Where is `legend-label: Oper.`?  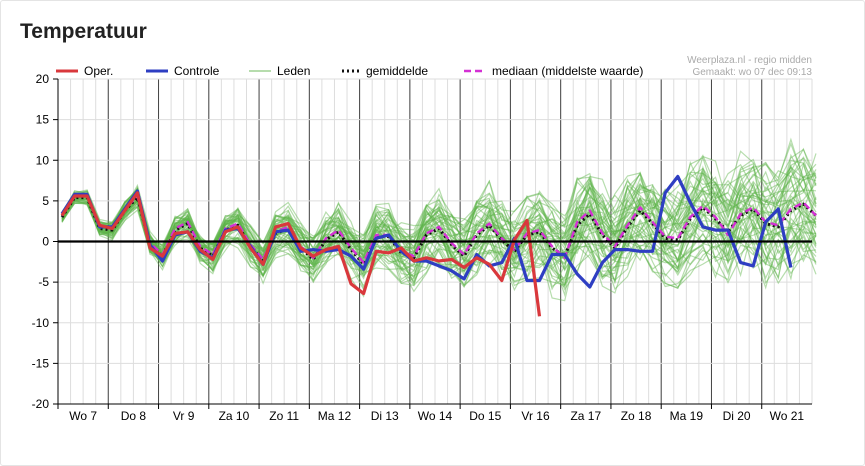
legend-label: Oper. is located at coordinates (98, 71).